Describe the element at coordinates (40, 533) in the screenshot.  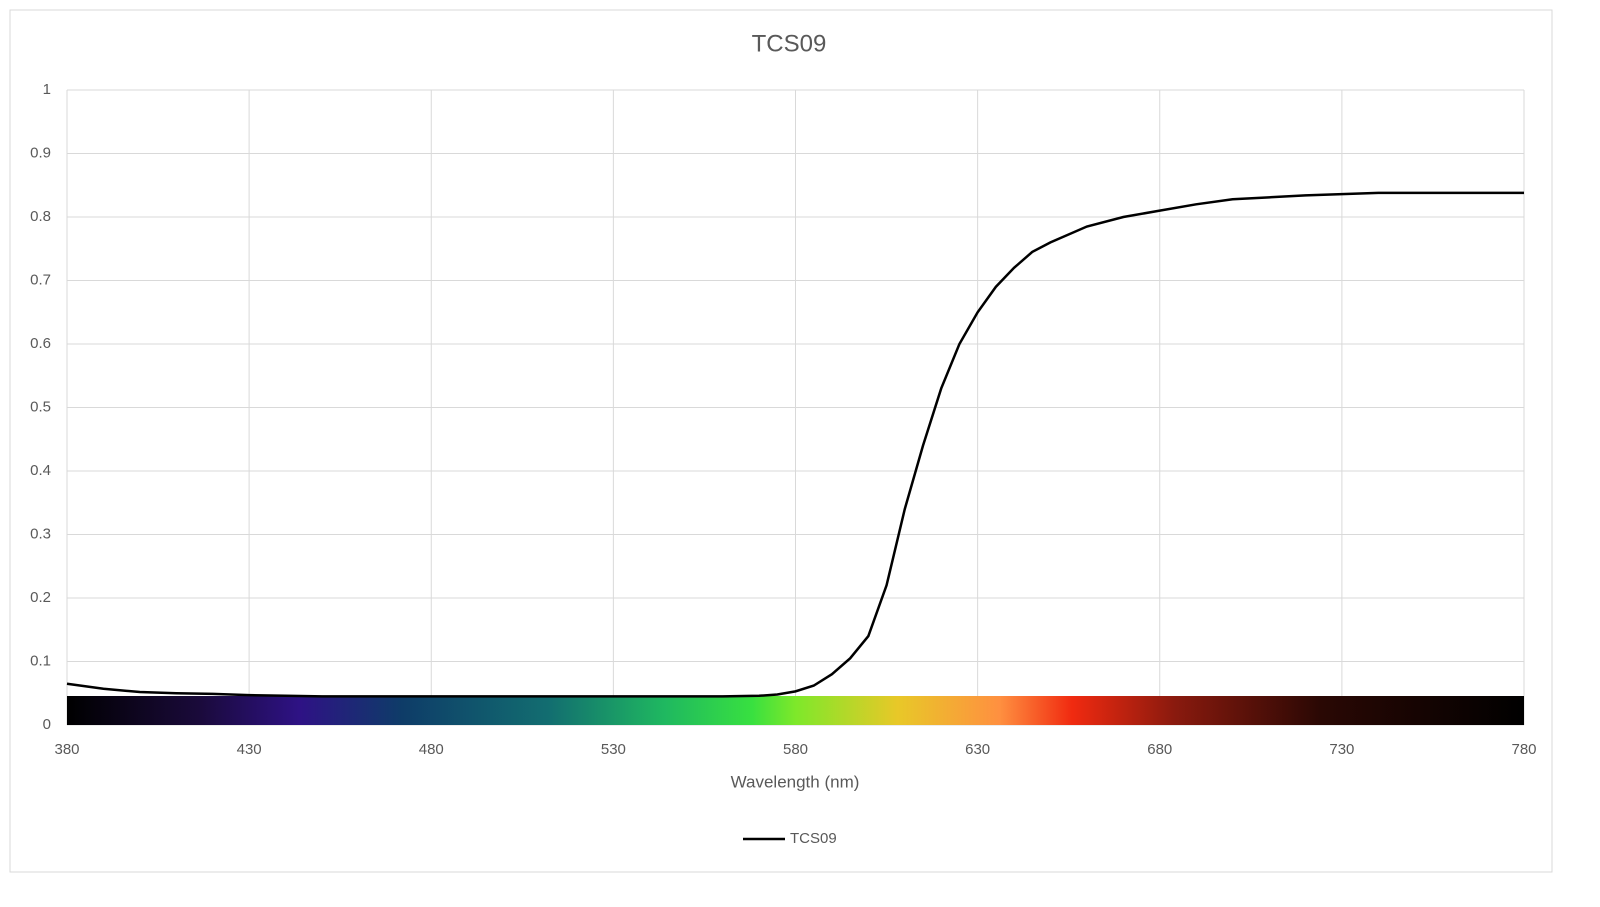
I see `y-tick-label: 0.3` at that location.